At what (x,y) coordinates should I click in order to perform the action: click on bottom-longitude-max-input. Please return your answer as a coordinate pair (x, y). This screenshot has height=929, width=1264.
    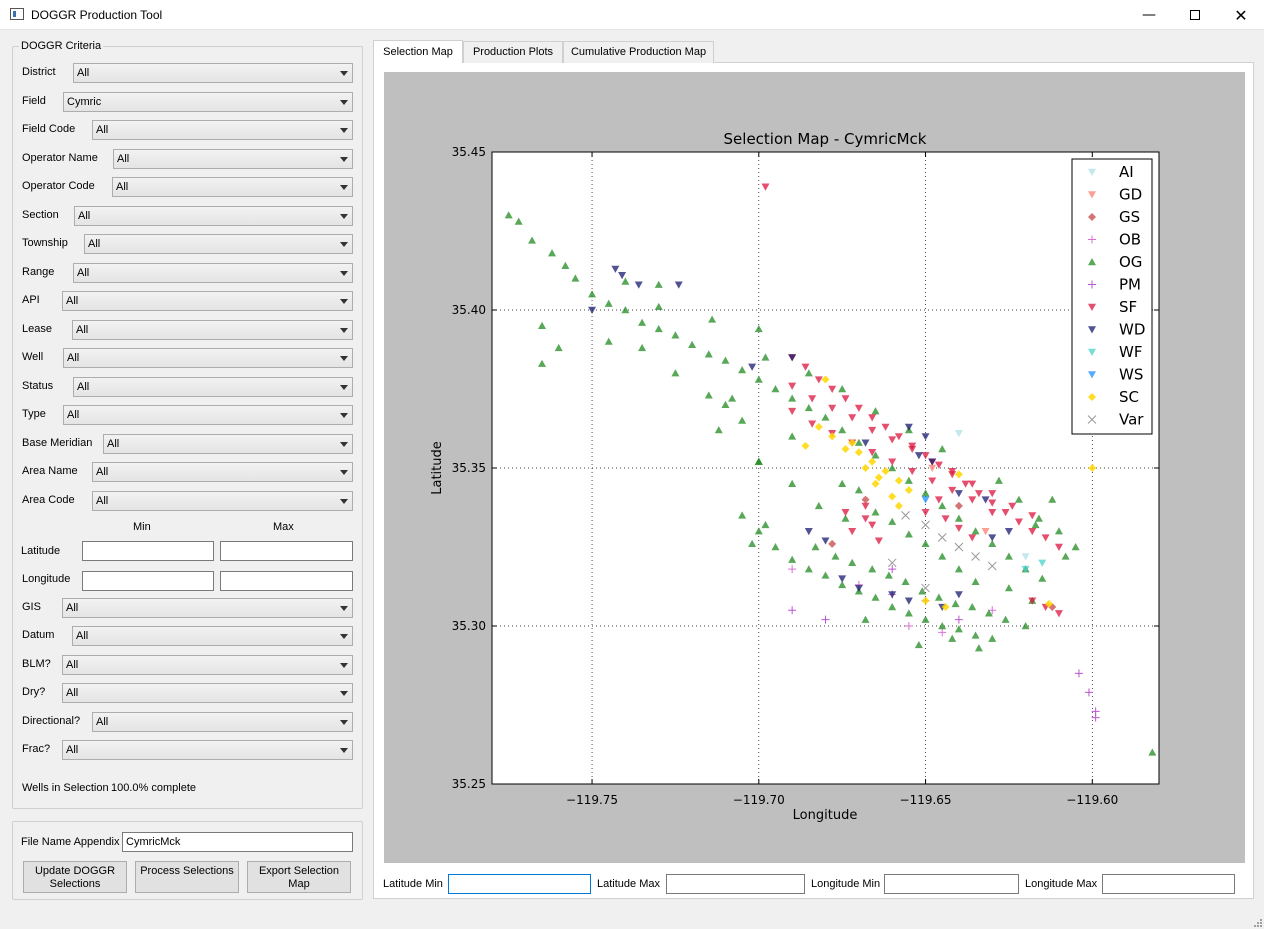
    Looking at the image, I should click on (1168, 884).